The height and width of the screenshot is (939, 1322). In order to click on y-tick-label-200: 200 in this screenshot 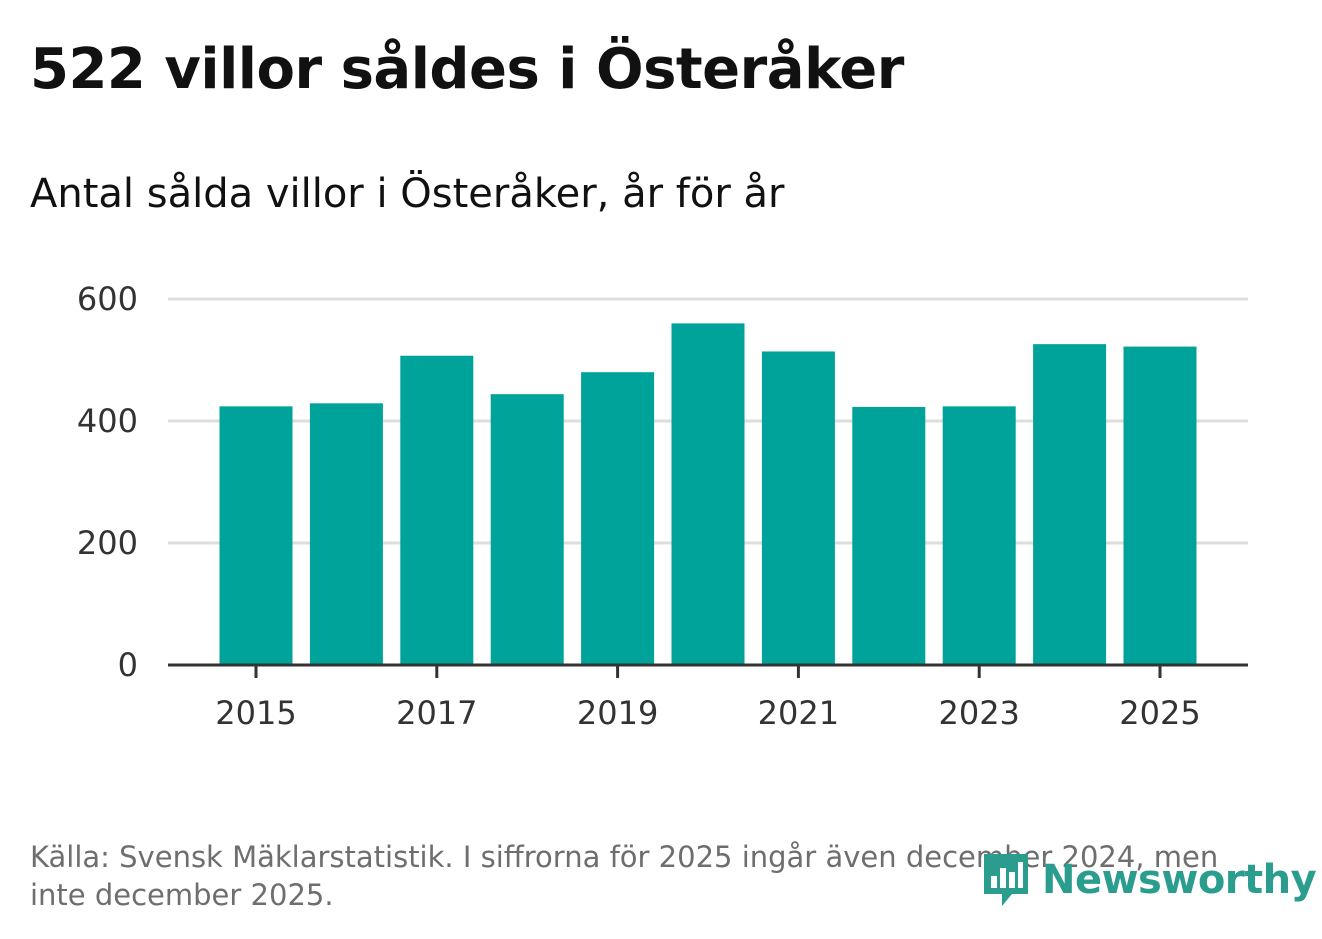, I will do `click(107, 543)`.